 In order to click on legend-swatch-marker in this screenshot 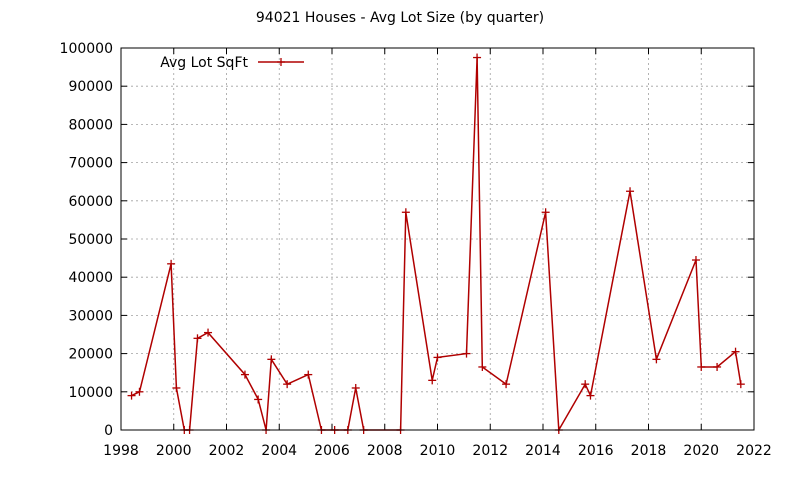, I will do `click(281, 62)`.